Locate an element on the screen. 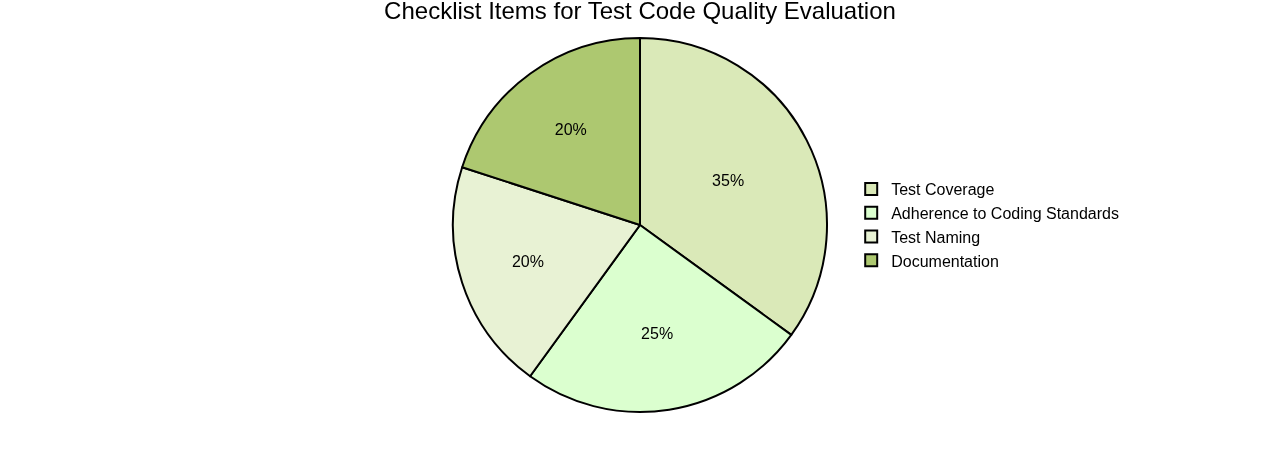 The width and height of the screenshot is (1280, 450). legend-label: Test Naming is located at coordinates (936, 237).